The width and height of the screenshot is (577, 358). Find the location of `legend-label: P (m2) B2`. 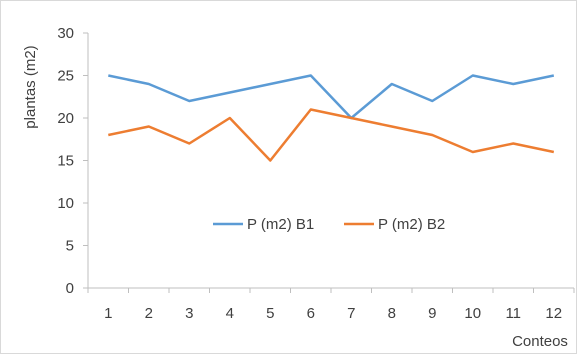

legend-label: P (m2) B2 is located at coordinates (411, 224).